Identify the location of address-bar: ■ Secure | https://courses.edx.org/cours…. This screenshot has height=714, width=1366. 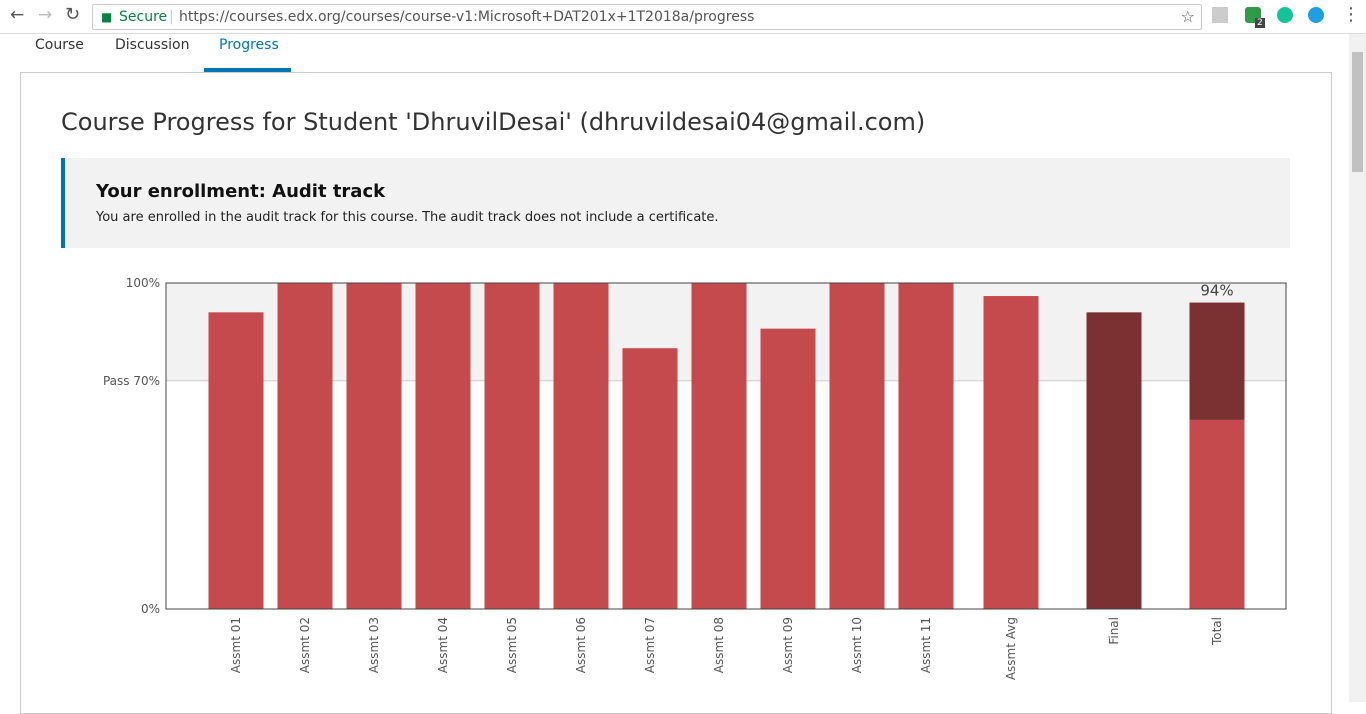
(647, 17).